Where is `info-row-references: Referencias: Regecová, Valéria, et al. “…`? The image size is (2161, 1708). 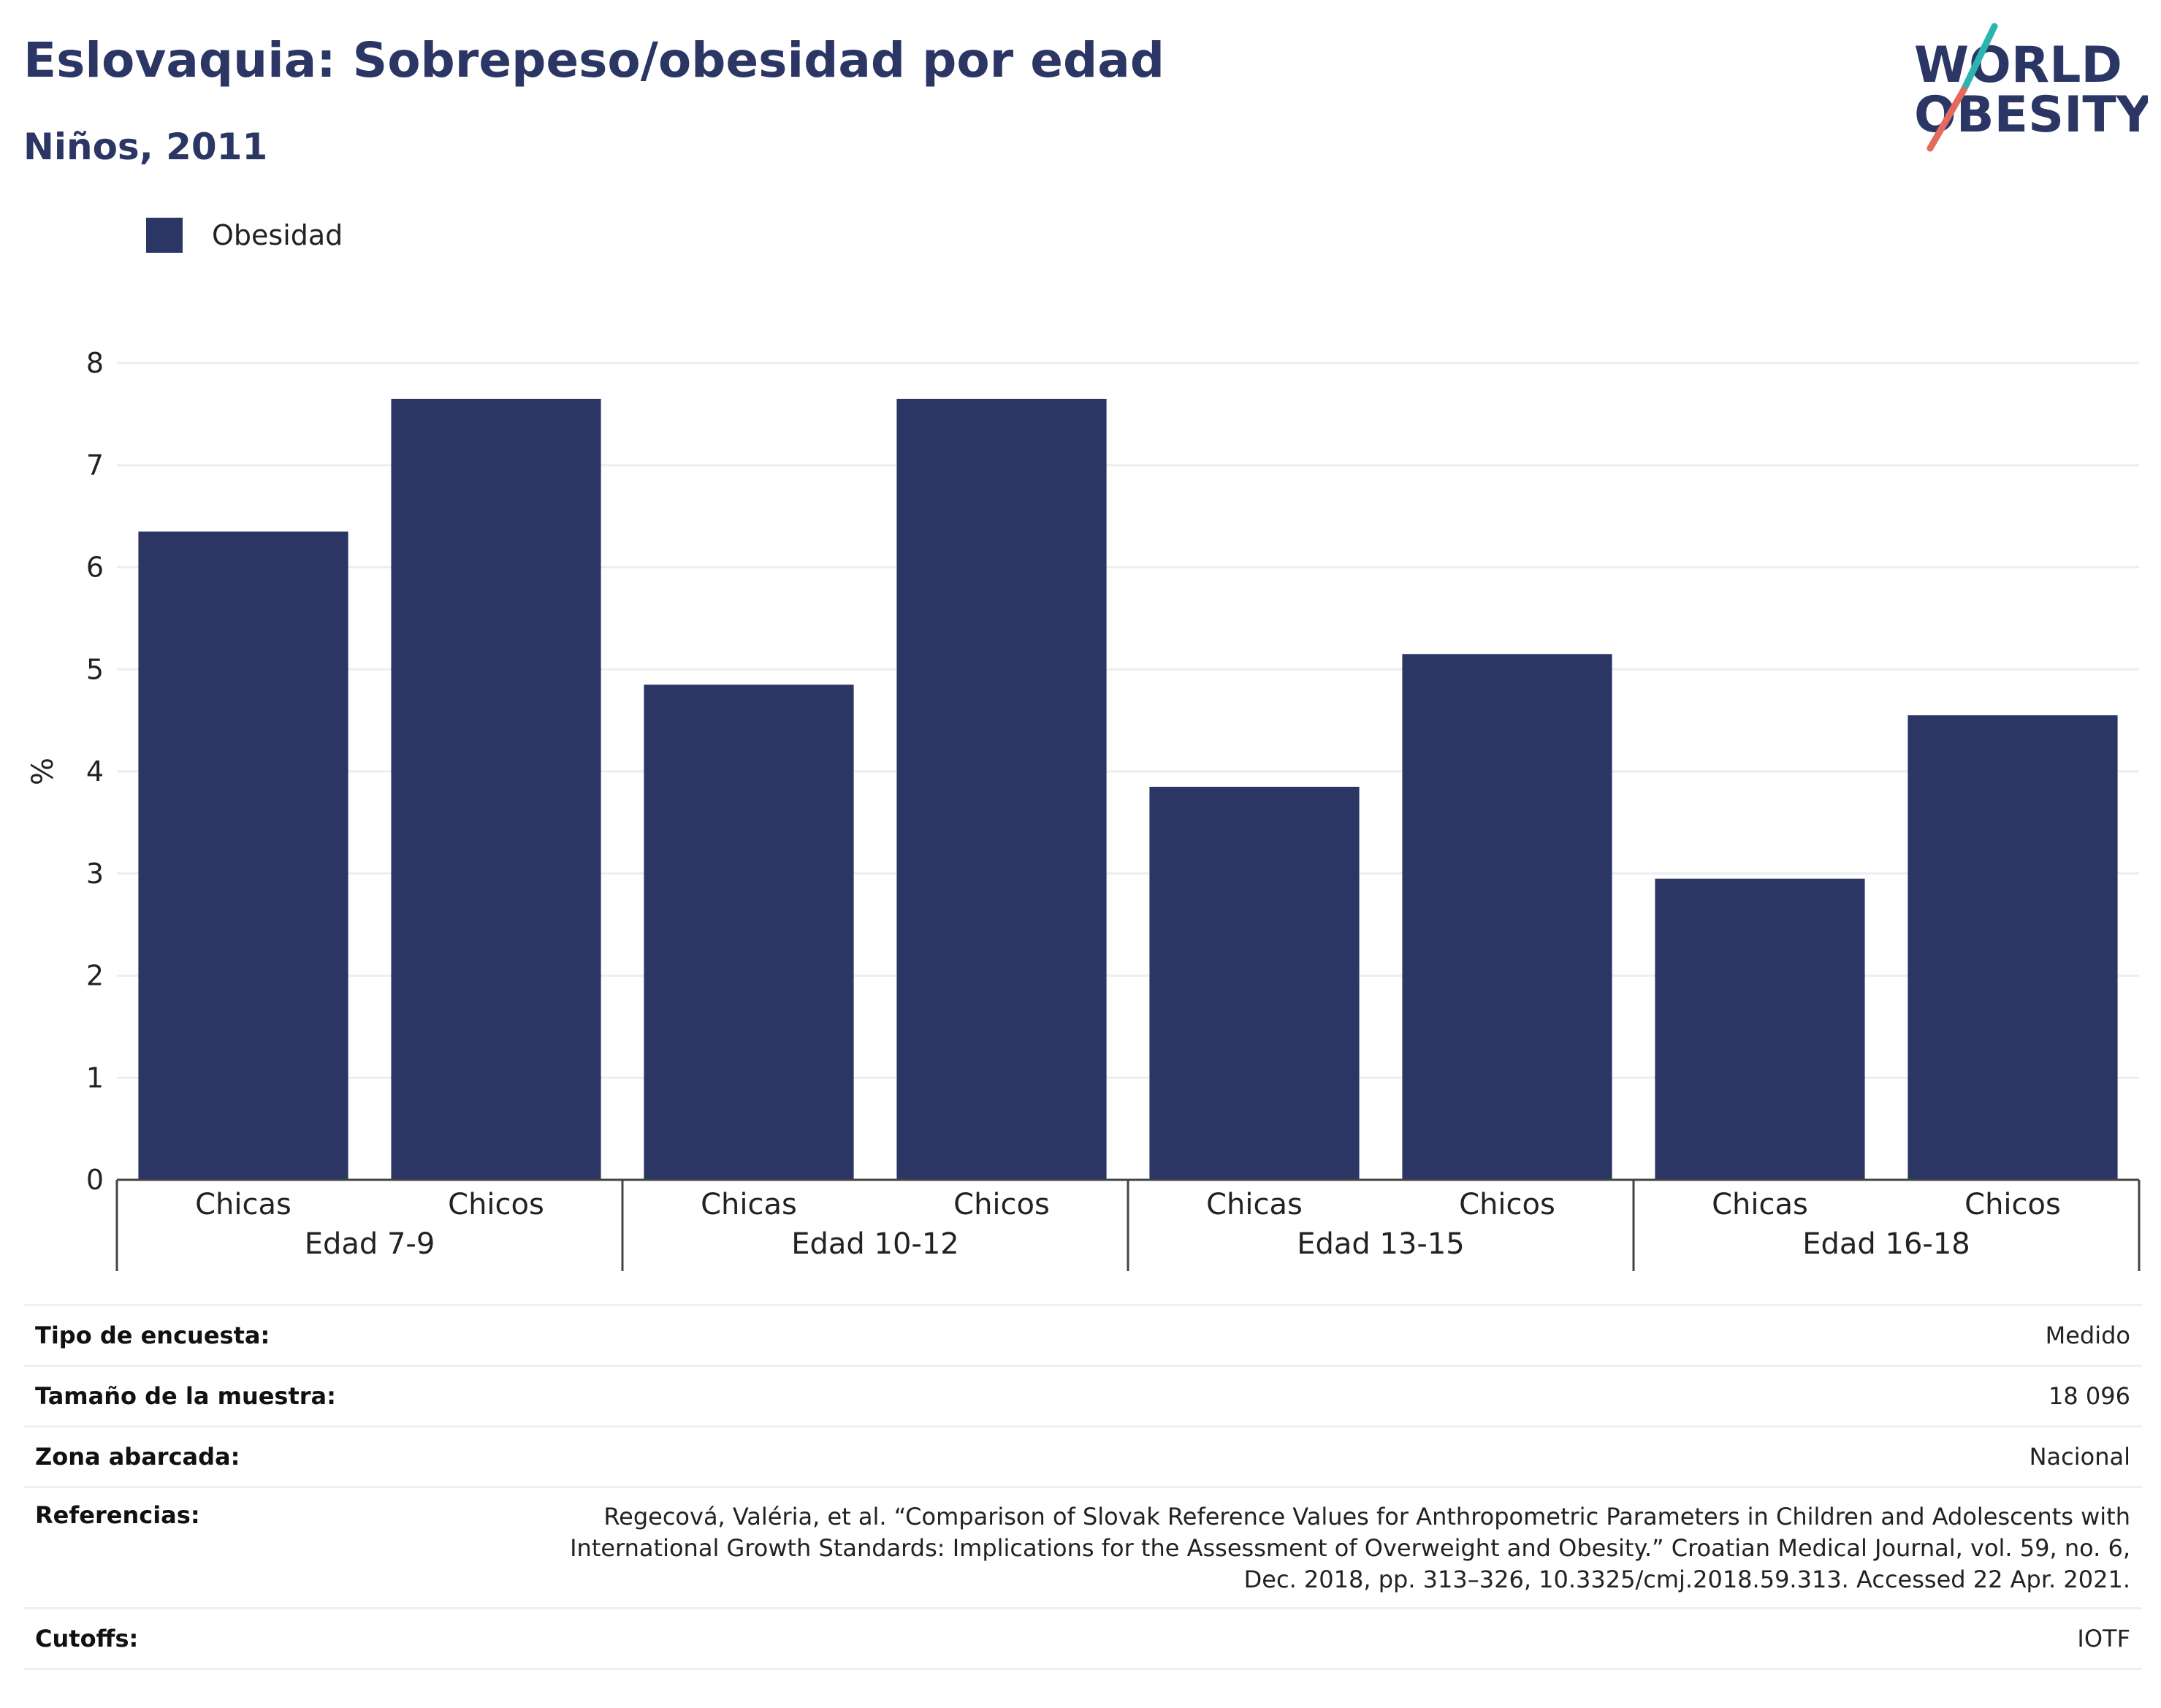
info-row-references: Referencias: Regecová, Valéria, et al. “… is located at coordinates (1082, 1546).